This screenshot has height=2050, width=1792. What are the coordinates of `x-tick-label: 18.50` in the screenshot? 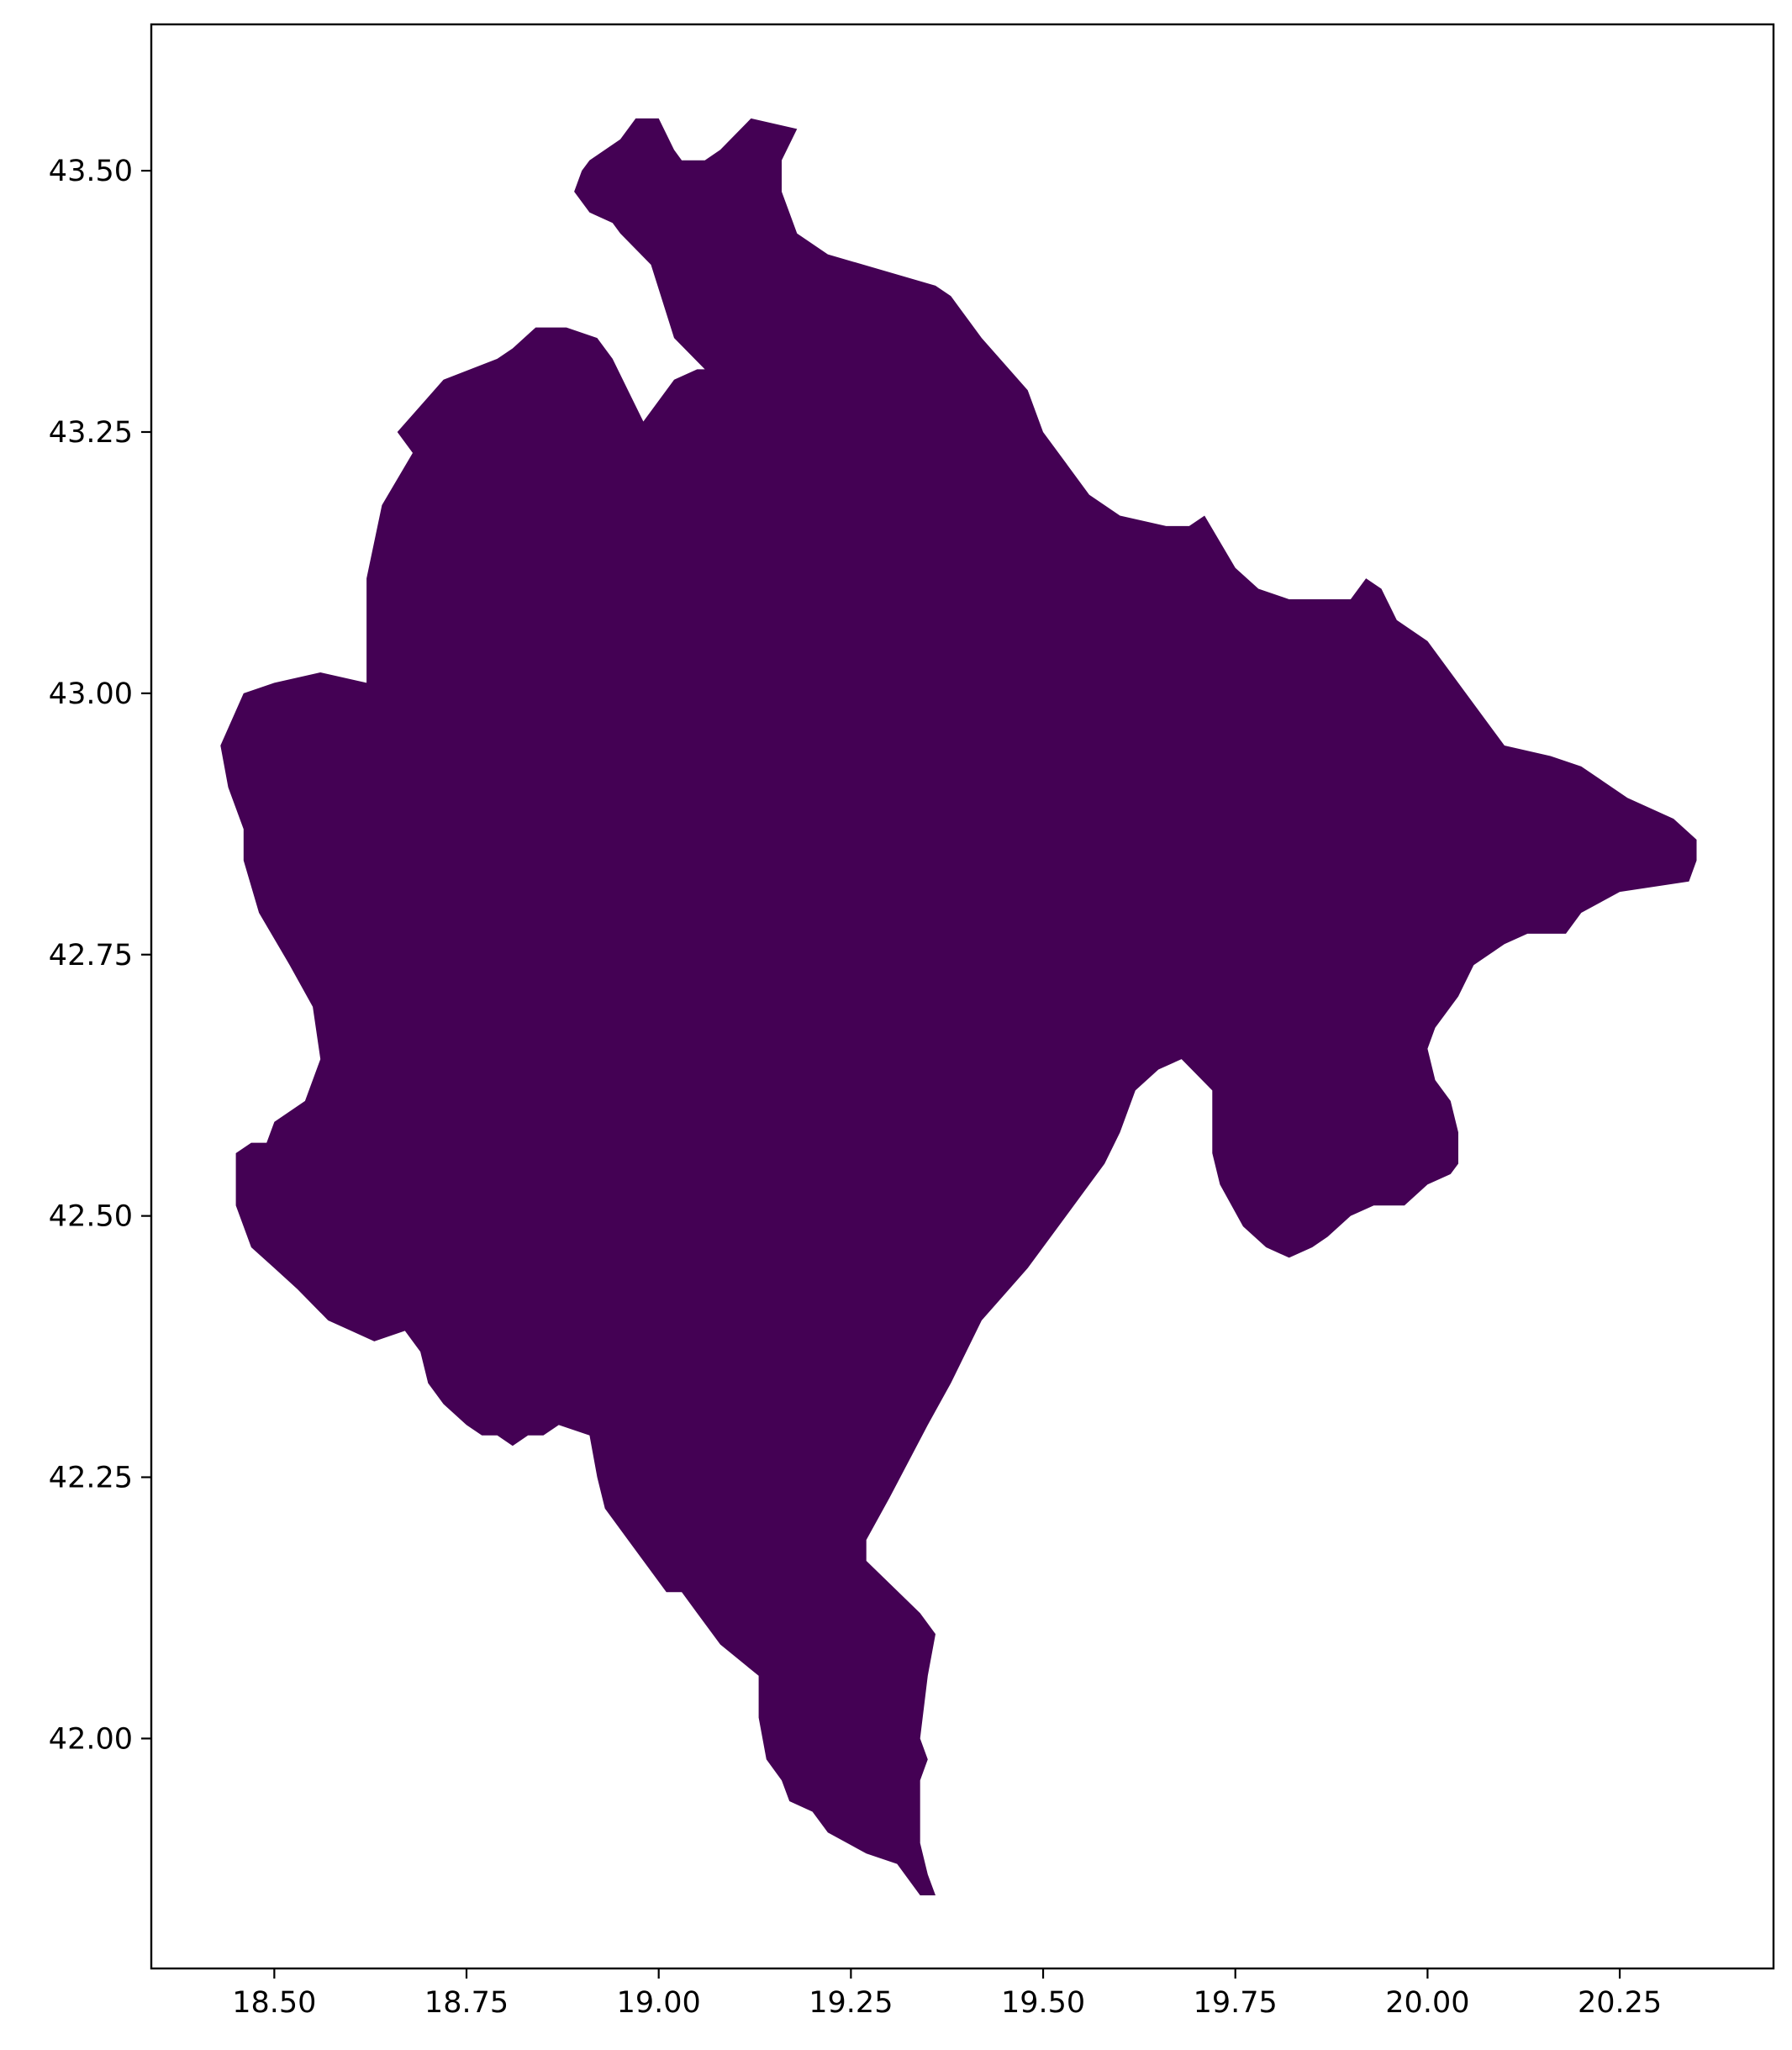 It's located at (274, 2003).